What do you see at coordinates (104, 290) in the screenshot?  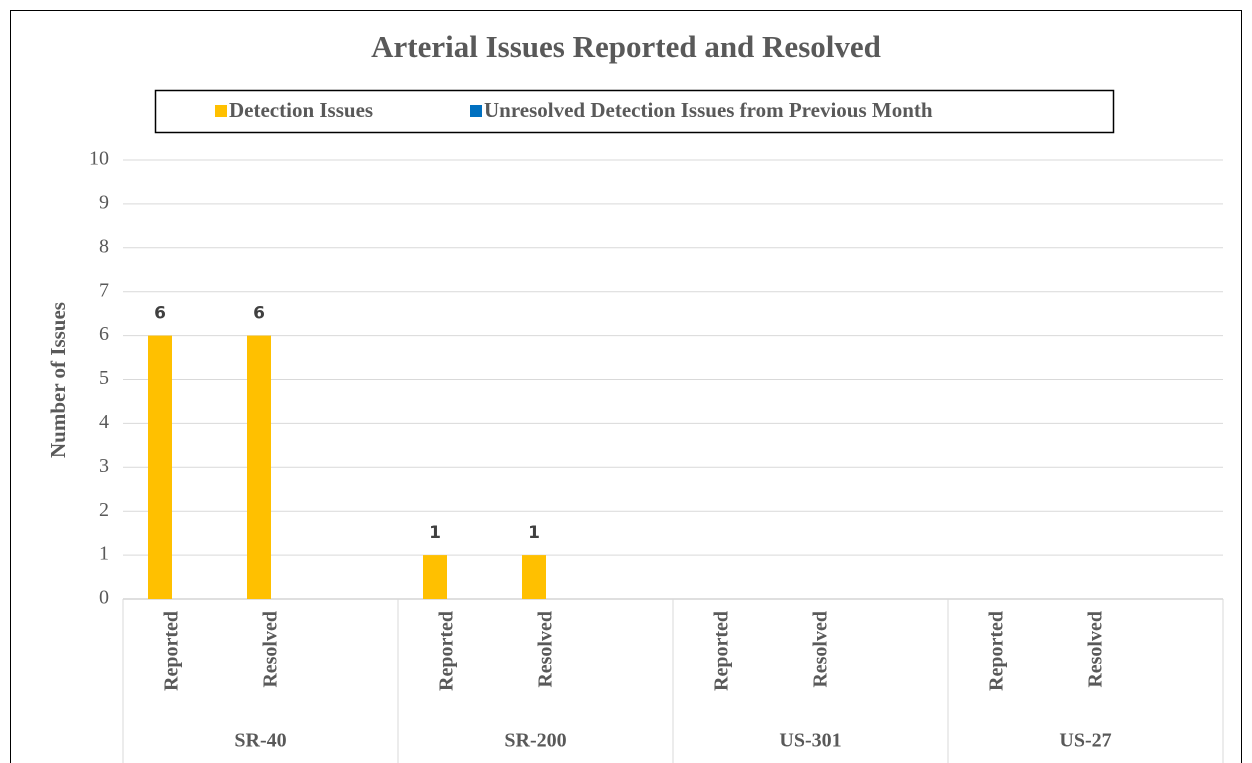 I see `y-tick-label: 7` at bounding box center [104, 290].